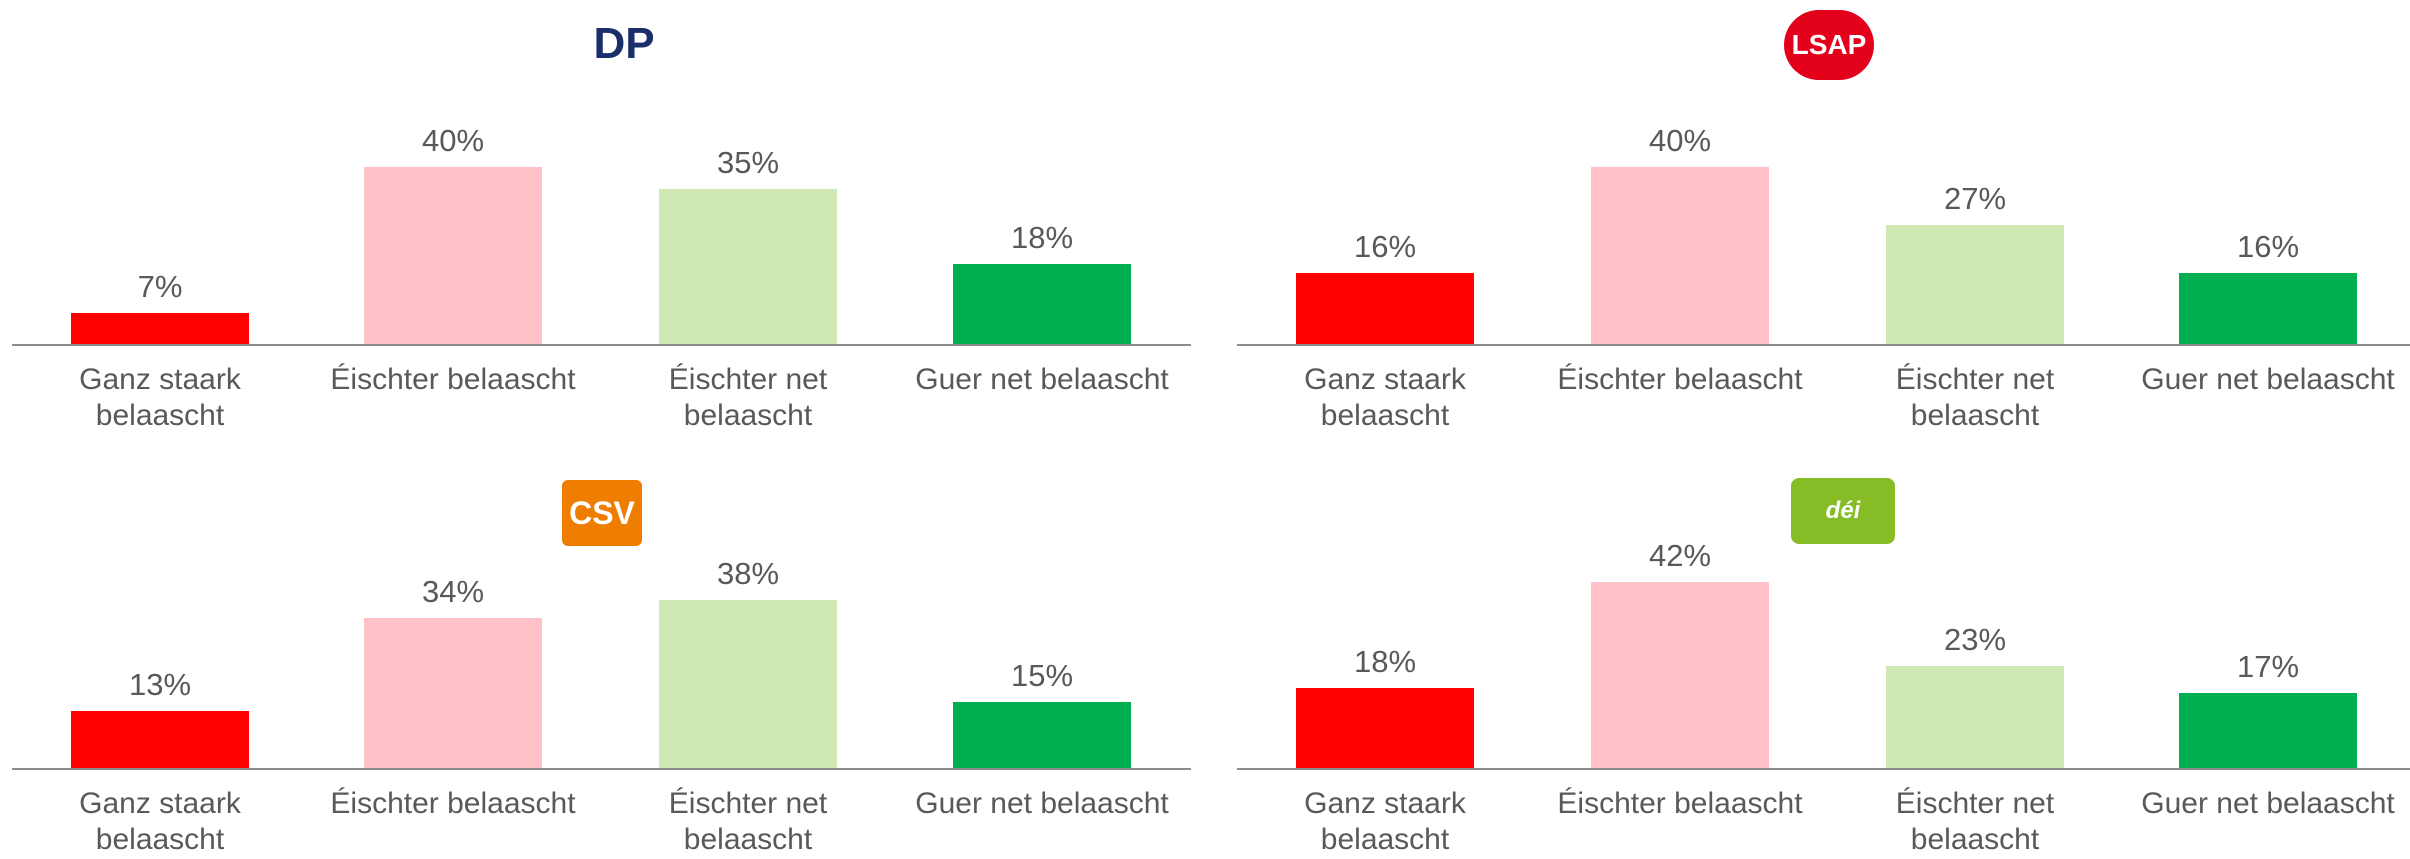 This screenshot has height=859, width=2410. I want to click on party-logo: DP, so click(624, 44).